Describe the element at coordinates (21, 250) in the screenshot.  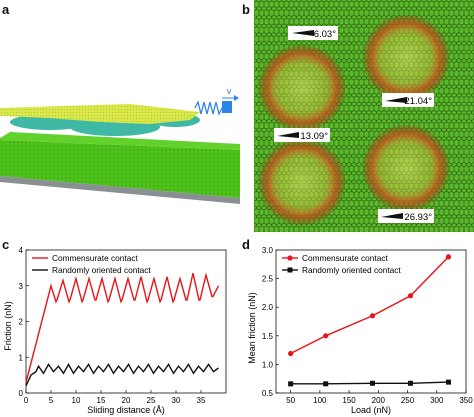
I see `y-tick-label: 4` at that location.